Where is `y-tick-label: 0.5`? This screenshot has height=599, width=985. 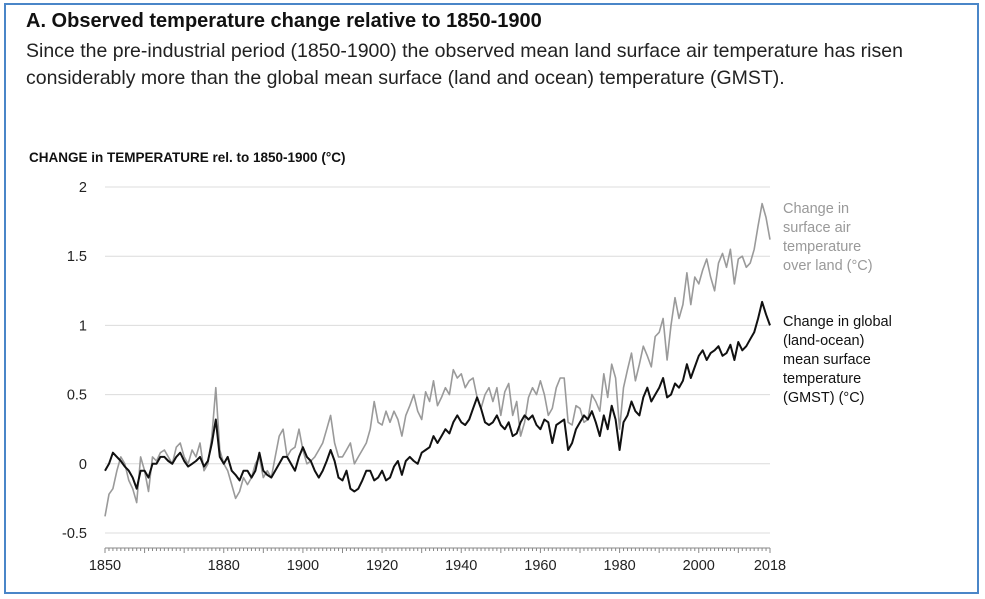
y-tick-label: 0.5 is located at coordinates (77, 396).